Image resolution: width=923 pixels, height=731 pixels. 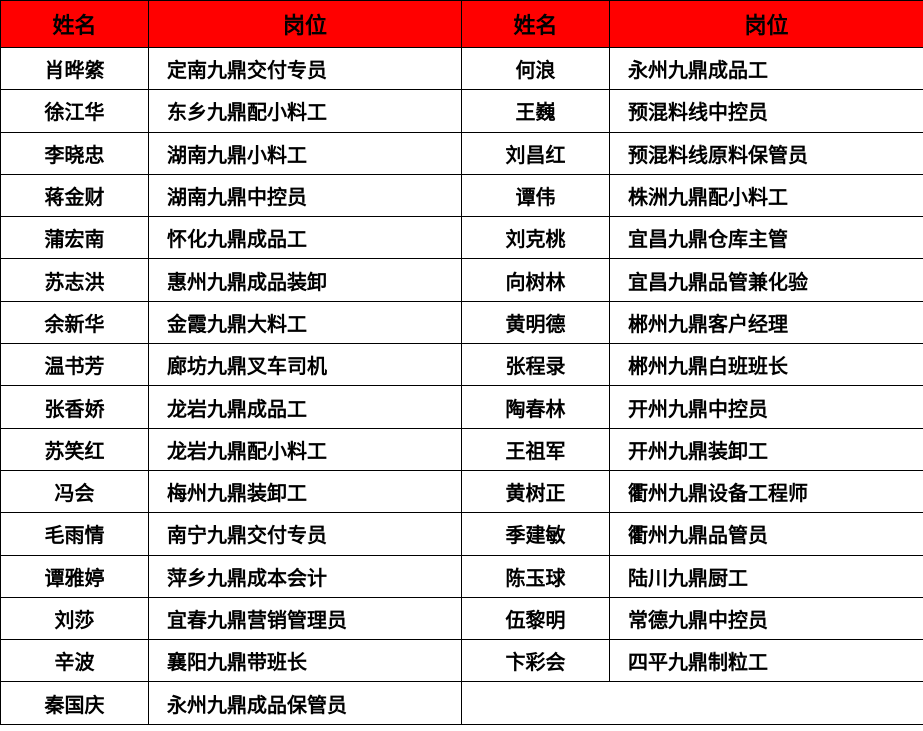 What do you see at coordinates (305, 153) in the screenshot?
I see `left-position-cell: 湖南九鼎小料工` at bounding box center [305, 153].